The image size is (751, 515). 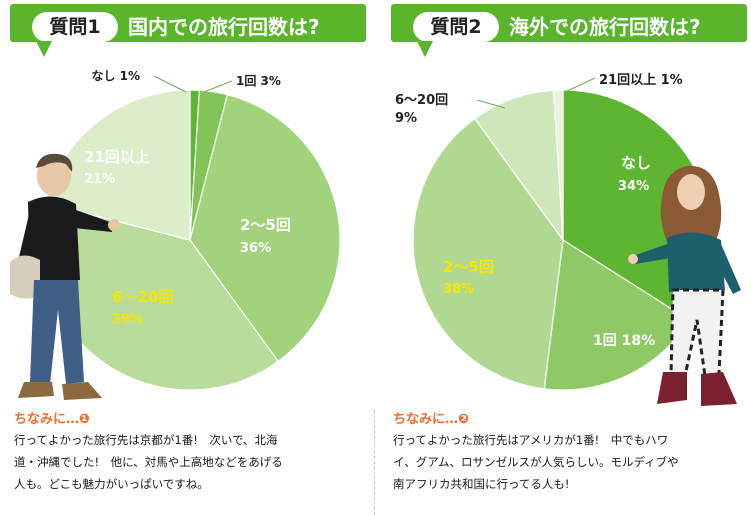 What do you see at coordinates (255, 248) in the screenshot?
I see `slice-data-label: 36%` at bounding box center [255, 248].